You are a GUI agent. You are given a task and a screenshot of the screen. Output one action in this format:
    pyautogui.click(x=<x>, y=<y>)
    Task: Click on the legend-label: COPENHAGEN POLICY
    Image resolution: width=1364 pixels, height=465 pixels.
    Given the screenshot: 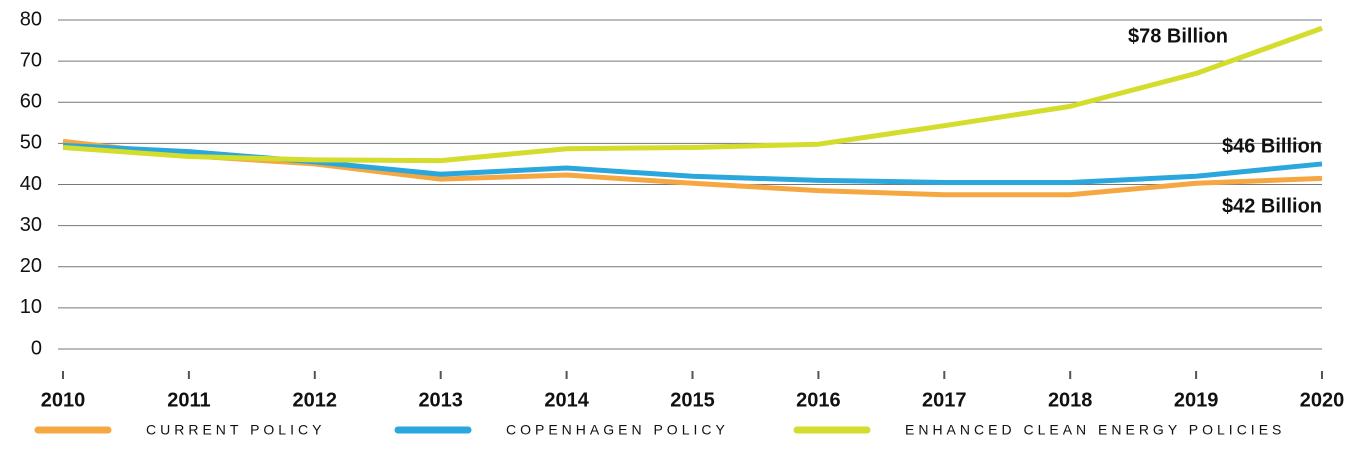 What is the action you would take?
    pyautogui.click(x=617, y=430)
    